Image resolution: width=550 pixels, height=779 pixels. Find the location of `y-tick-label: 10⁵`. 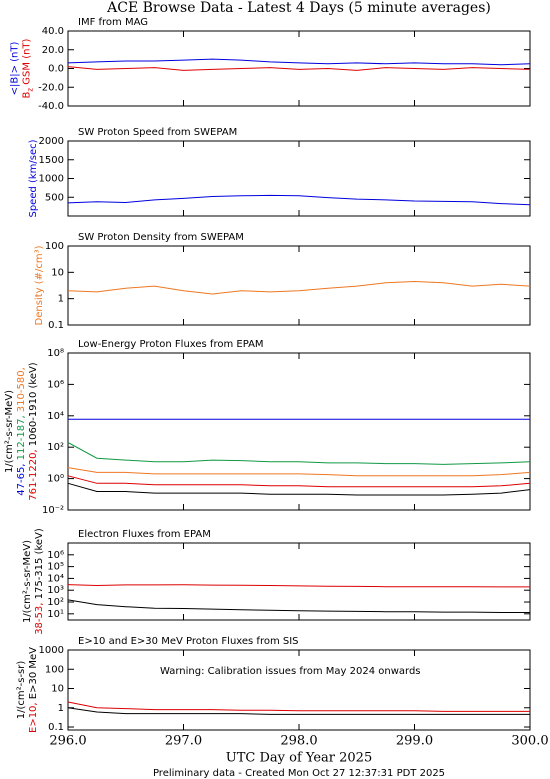

y-tick-label: 10⁵ is located at coordinates (55, 567).